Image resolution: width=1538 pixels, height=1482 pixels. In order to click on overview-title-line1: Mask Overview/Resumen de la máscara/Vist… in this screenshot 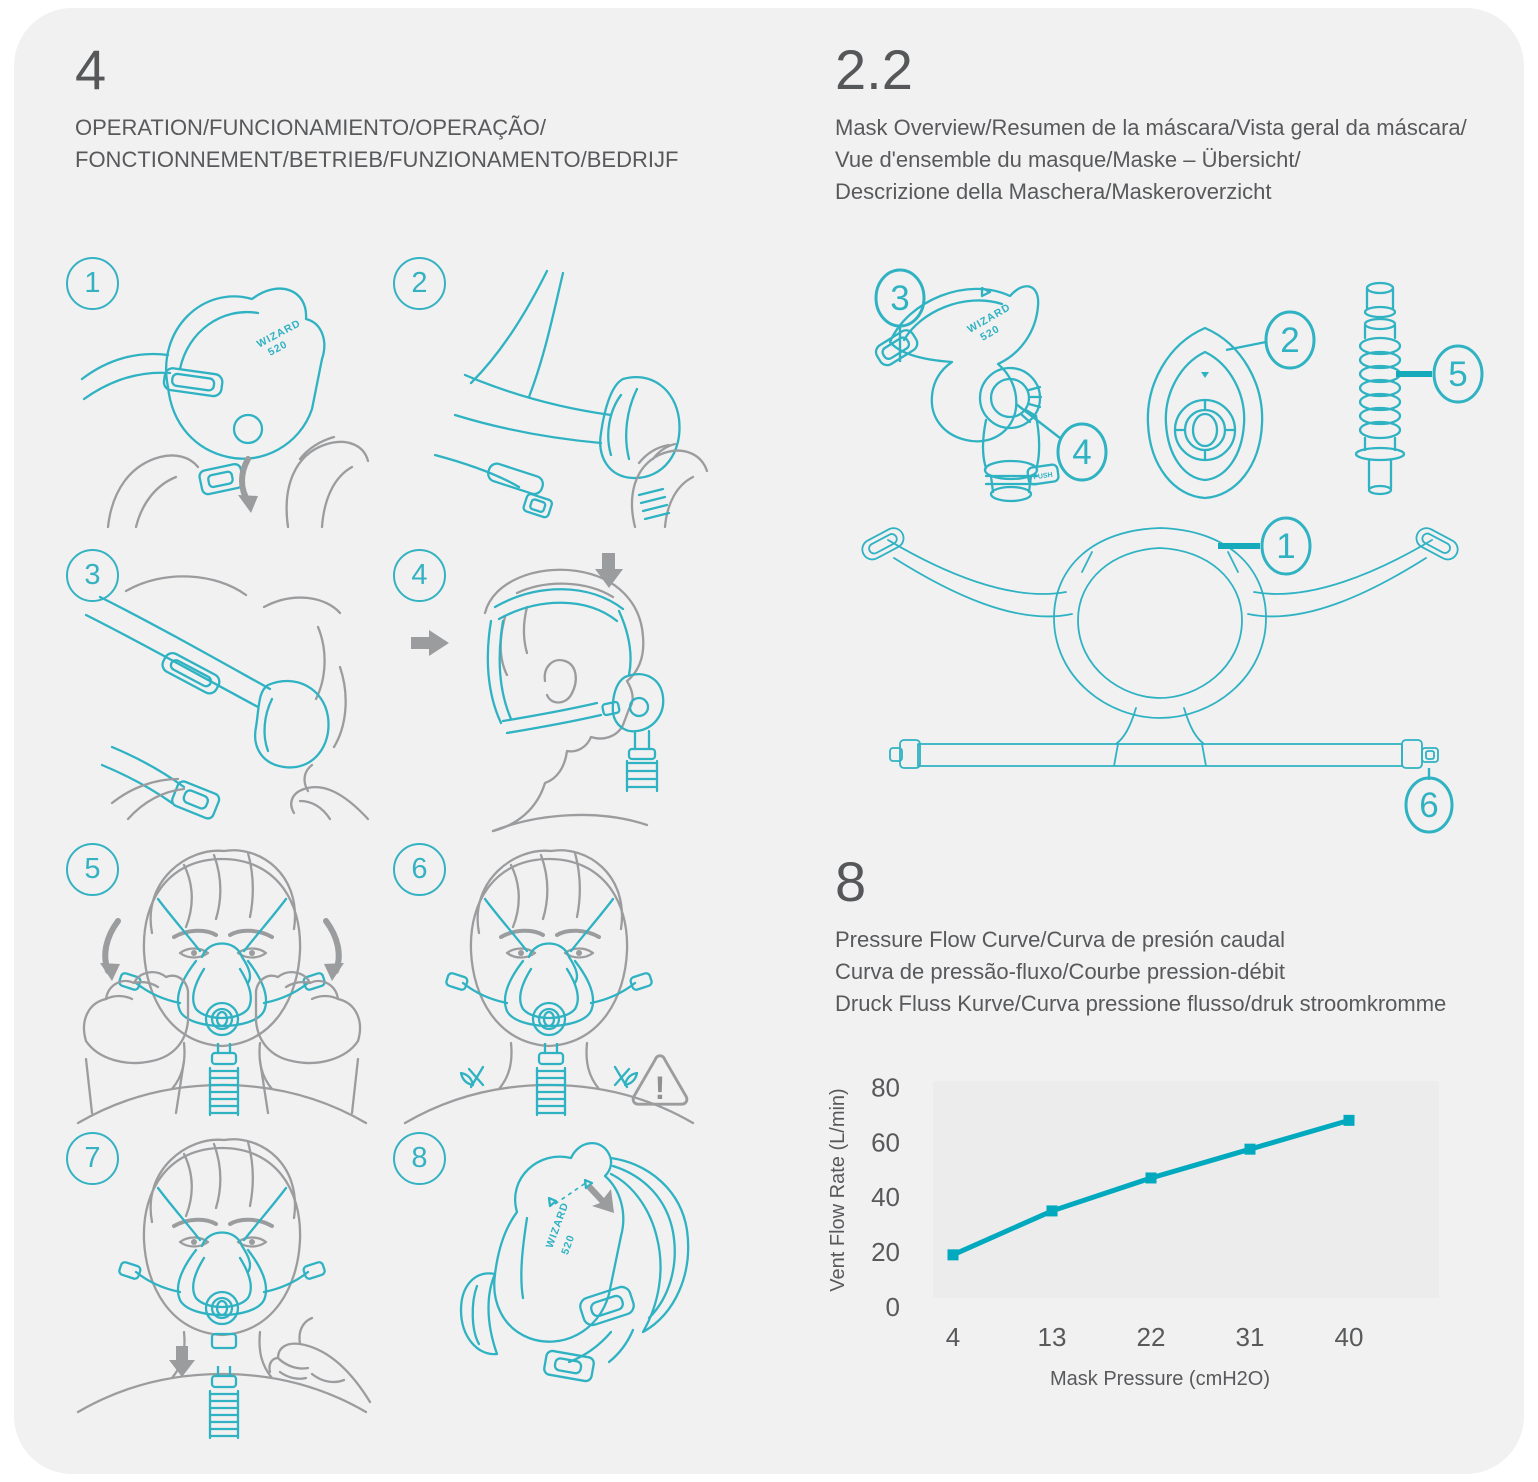, I will do `click(1151, 127)`.